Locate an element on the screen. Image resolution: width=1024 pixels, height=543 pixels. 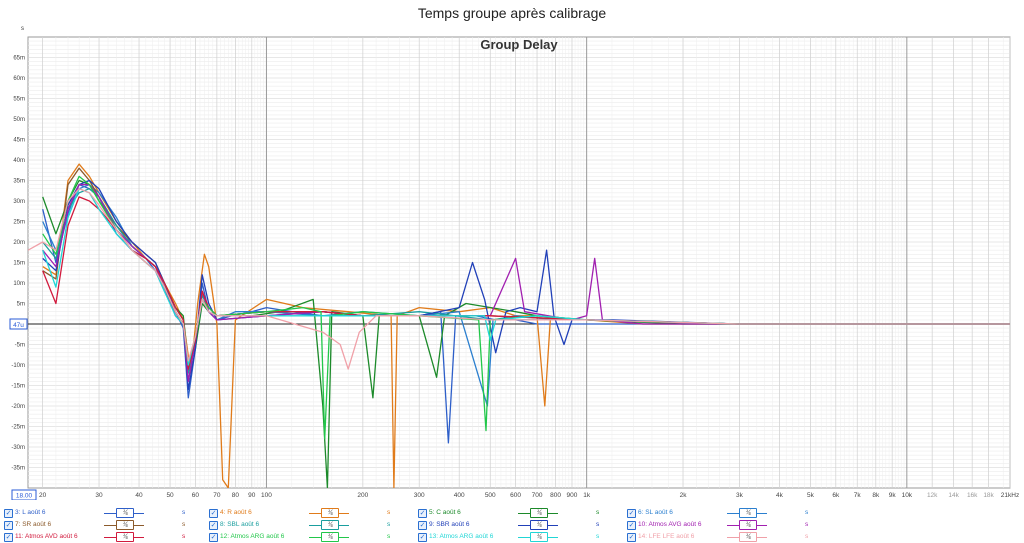
x-tick-label: 30 is located at coordinates (99, 495).